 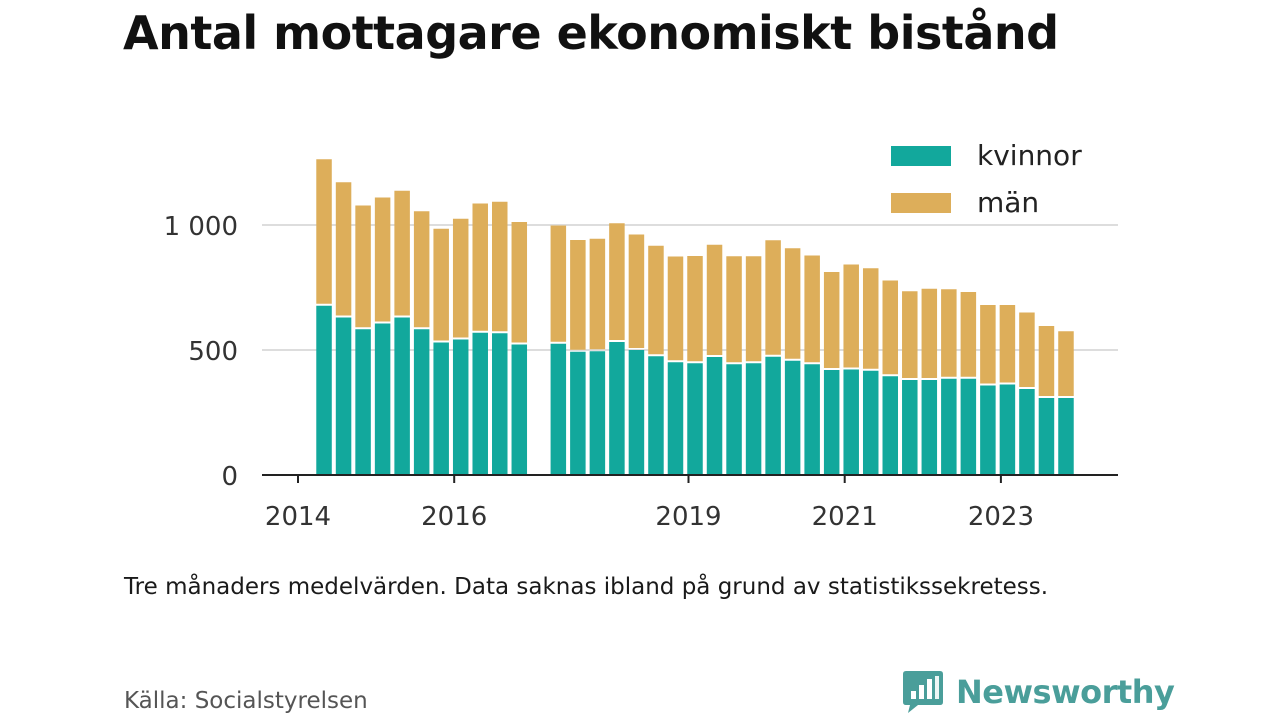 What do you see at coordinates (591, 33) in the screenshot?
I see `chart-title: Antal mottagare ekonomiskt bistånd` at bounding box center [591, 33].